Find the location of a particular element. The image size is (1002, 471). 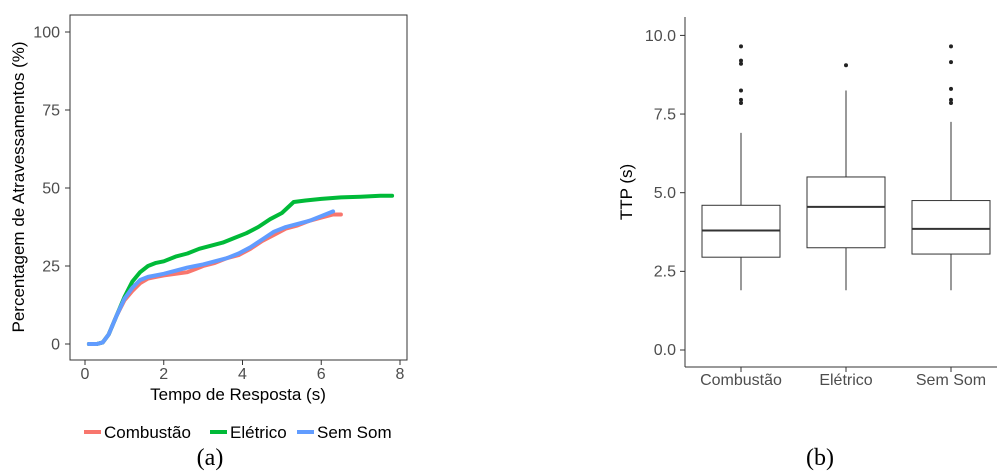

line-x-axis: 0 2 4 6 8 is located at coordinates (243, 374).